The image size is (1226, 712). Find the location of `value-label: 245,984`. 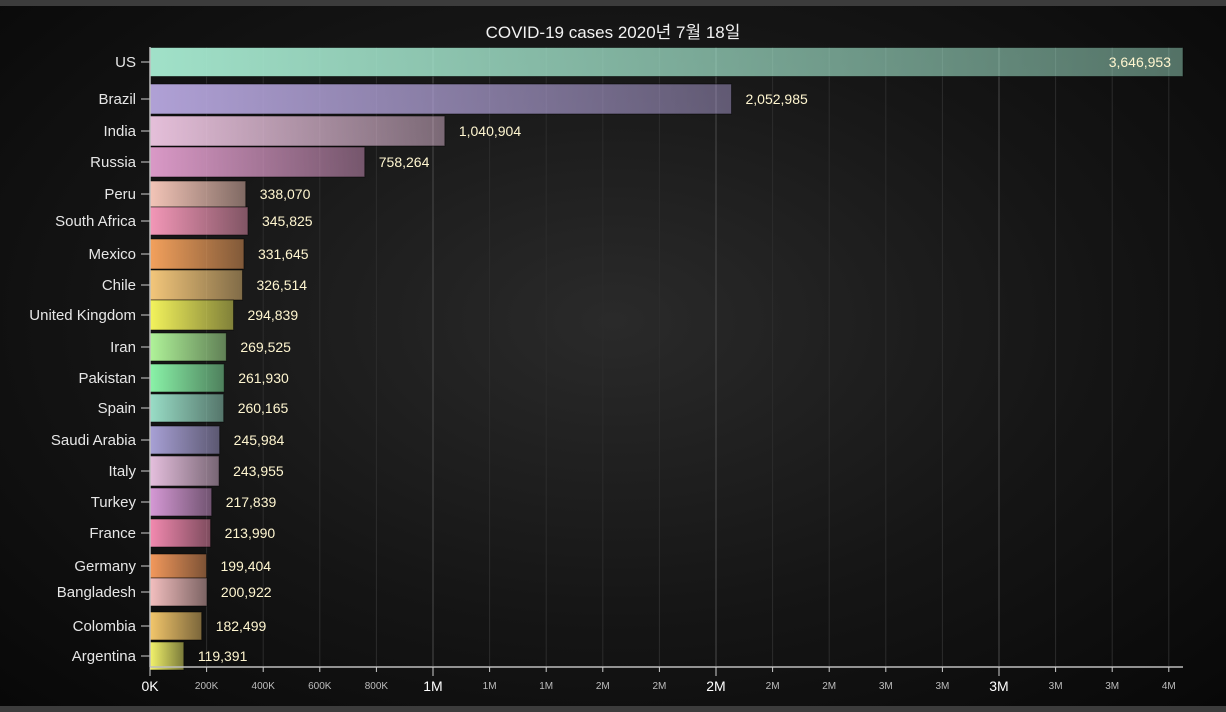

value-label: 245,984 is located at coordinates (259, 440).